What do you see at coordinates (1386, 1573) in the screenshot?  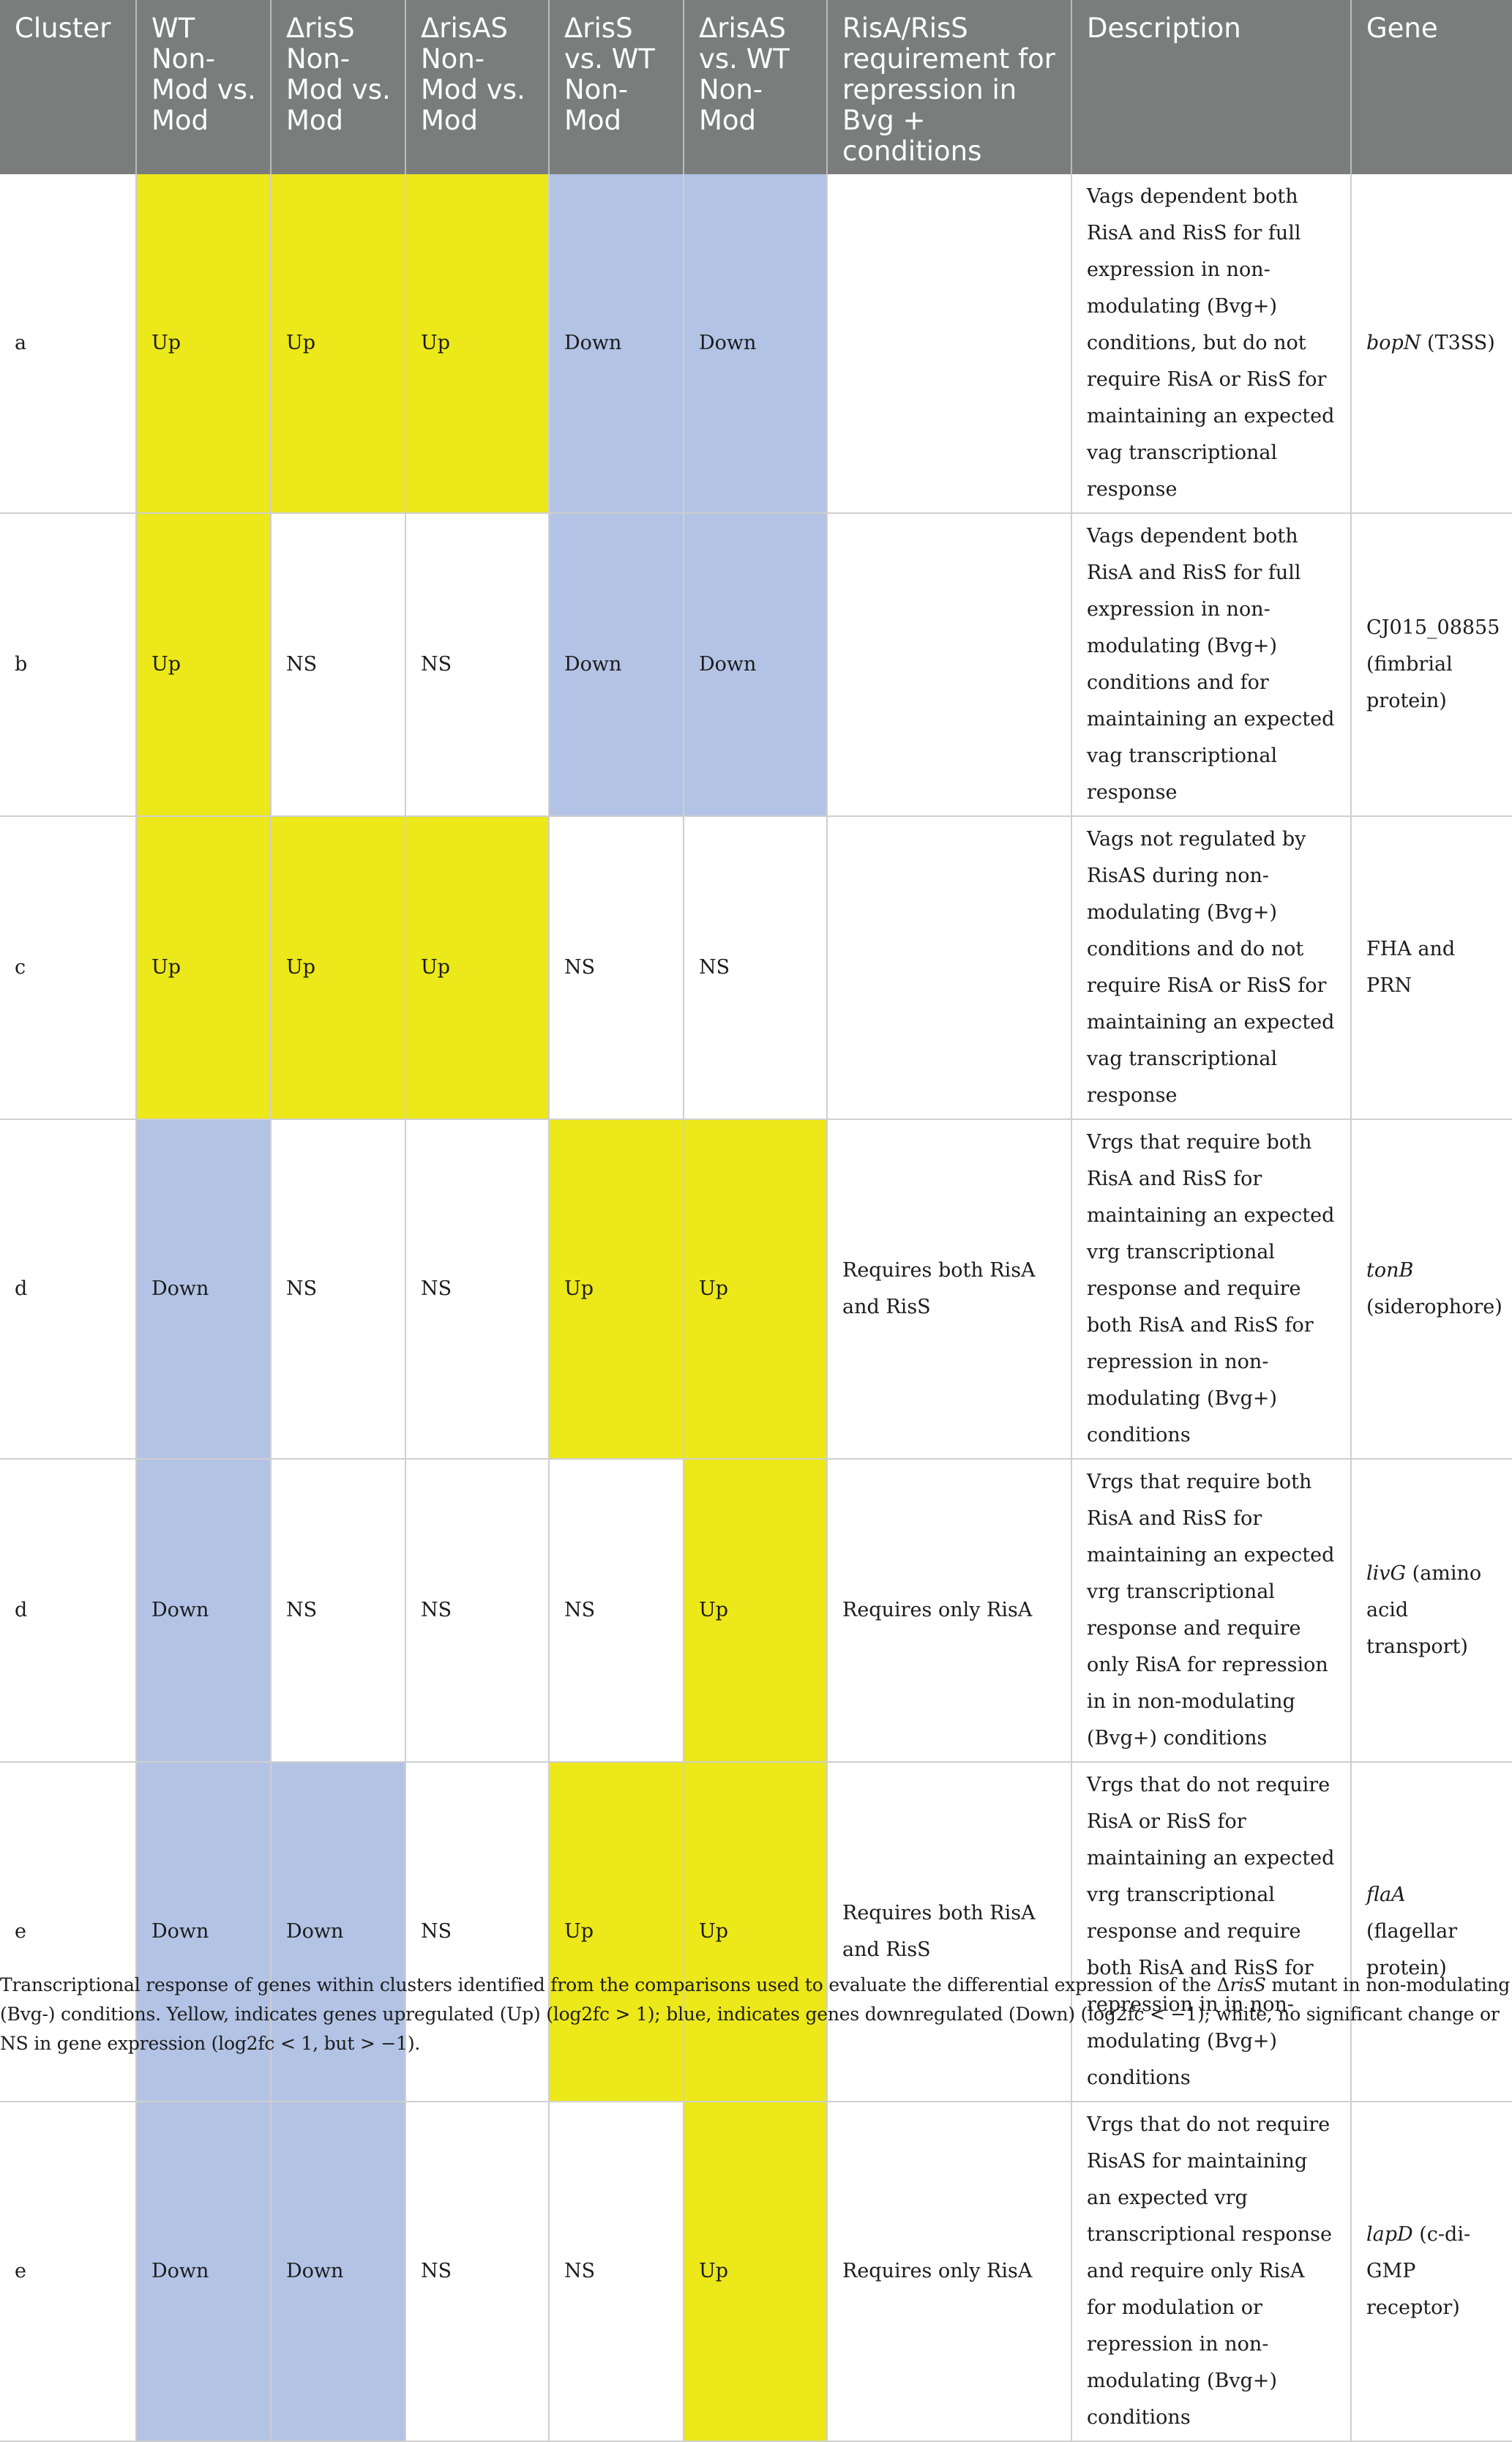 I see `gene-name: livG` at bounding box center [1386, 1573].